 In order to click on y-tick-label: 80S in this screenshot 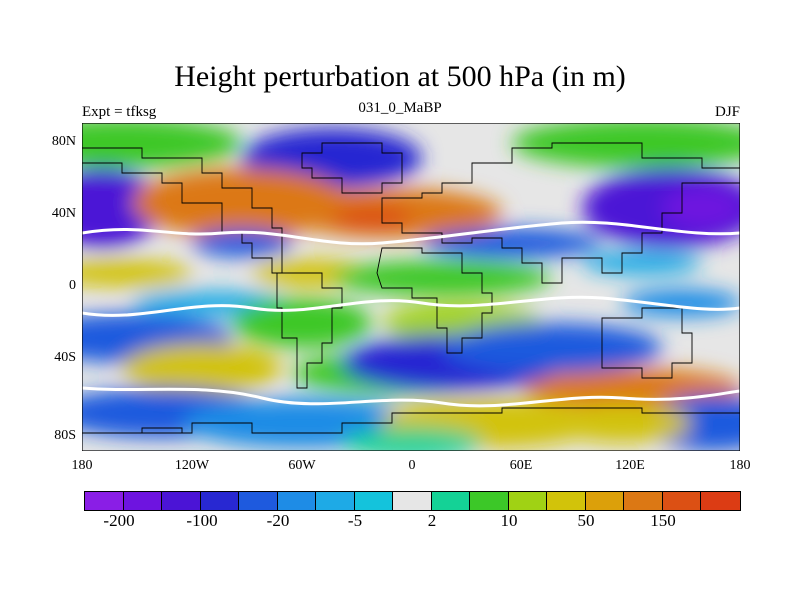, I will do `click(65, 435)`.